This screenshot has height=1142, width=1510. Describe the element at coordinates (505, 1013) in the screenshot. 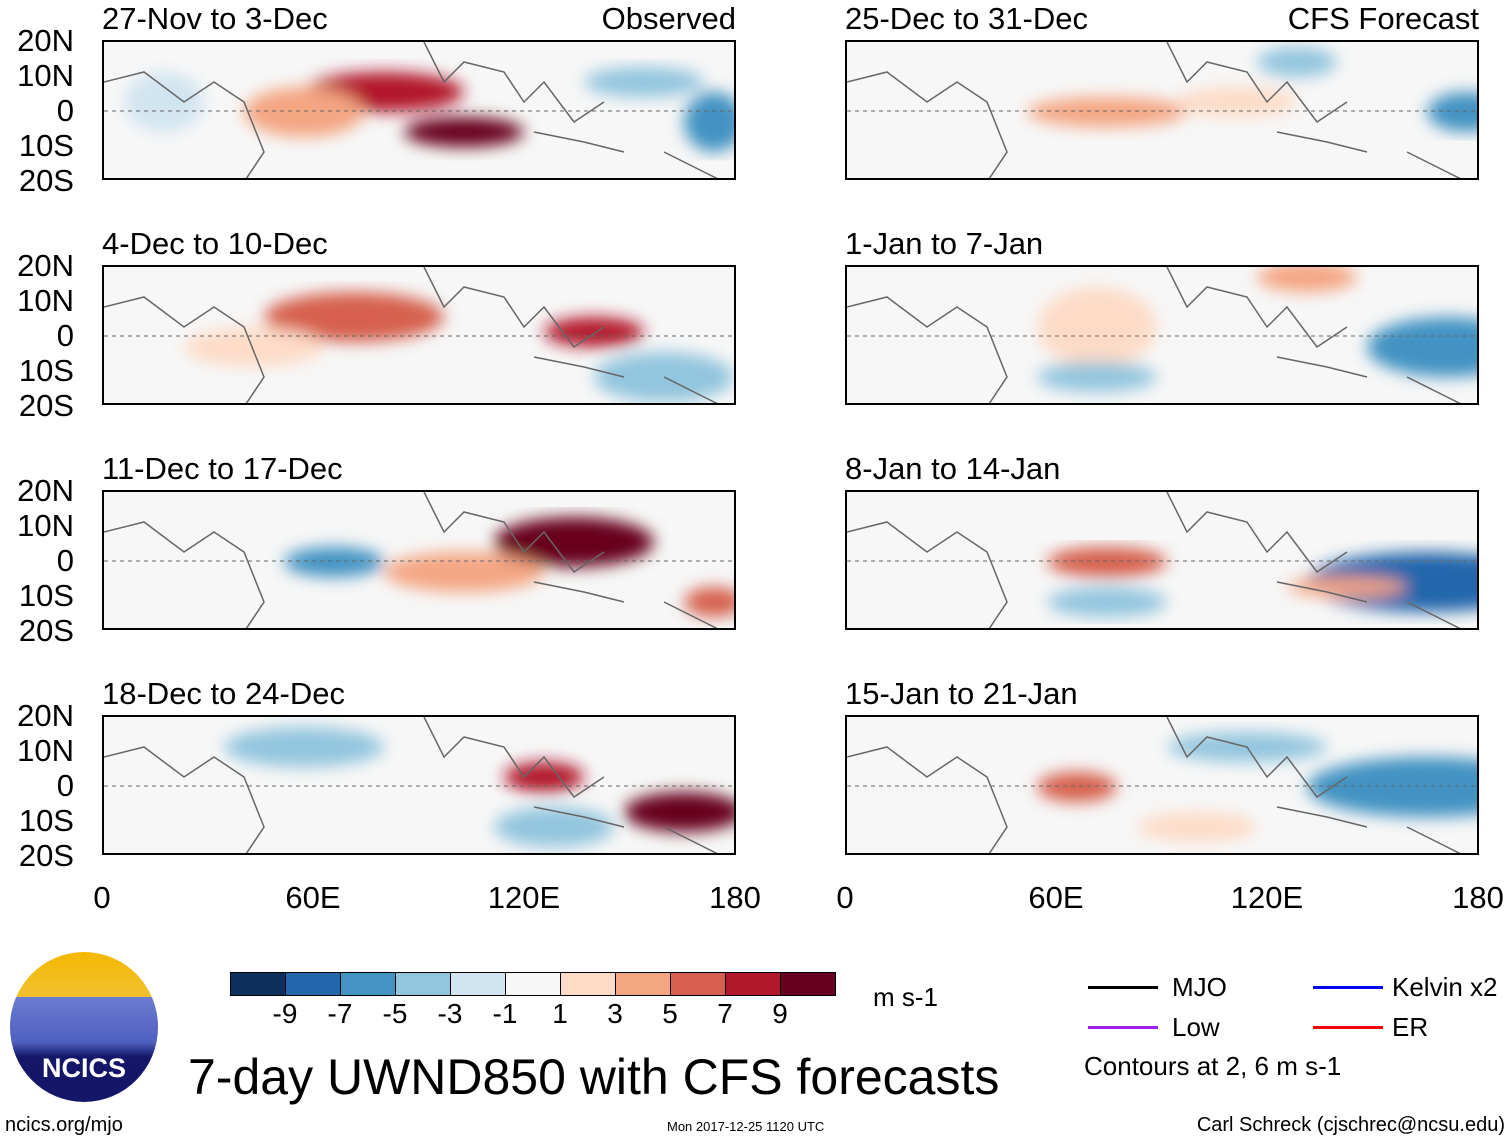

I see `colorbar-label: -1` at that location.